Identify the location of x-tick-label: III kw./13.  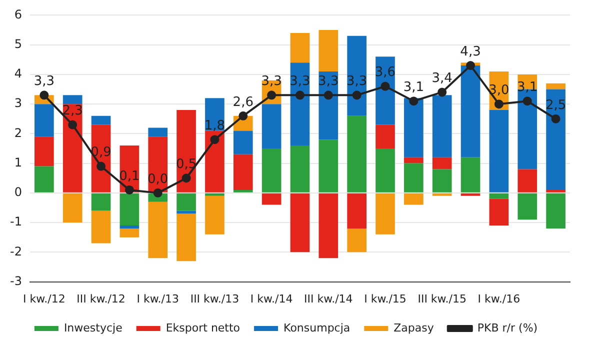
(215, 299).